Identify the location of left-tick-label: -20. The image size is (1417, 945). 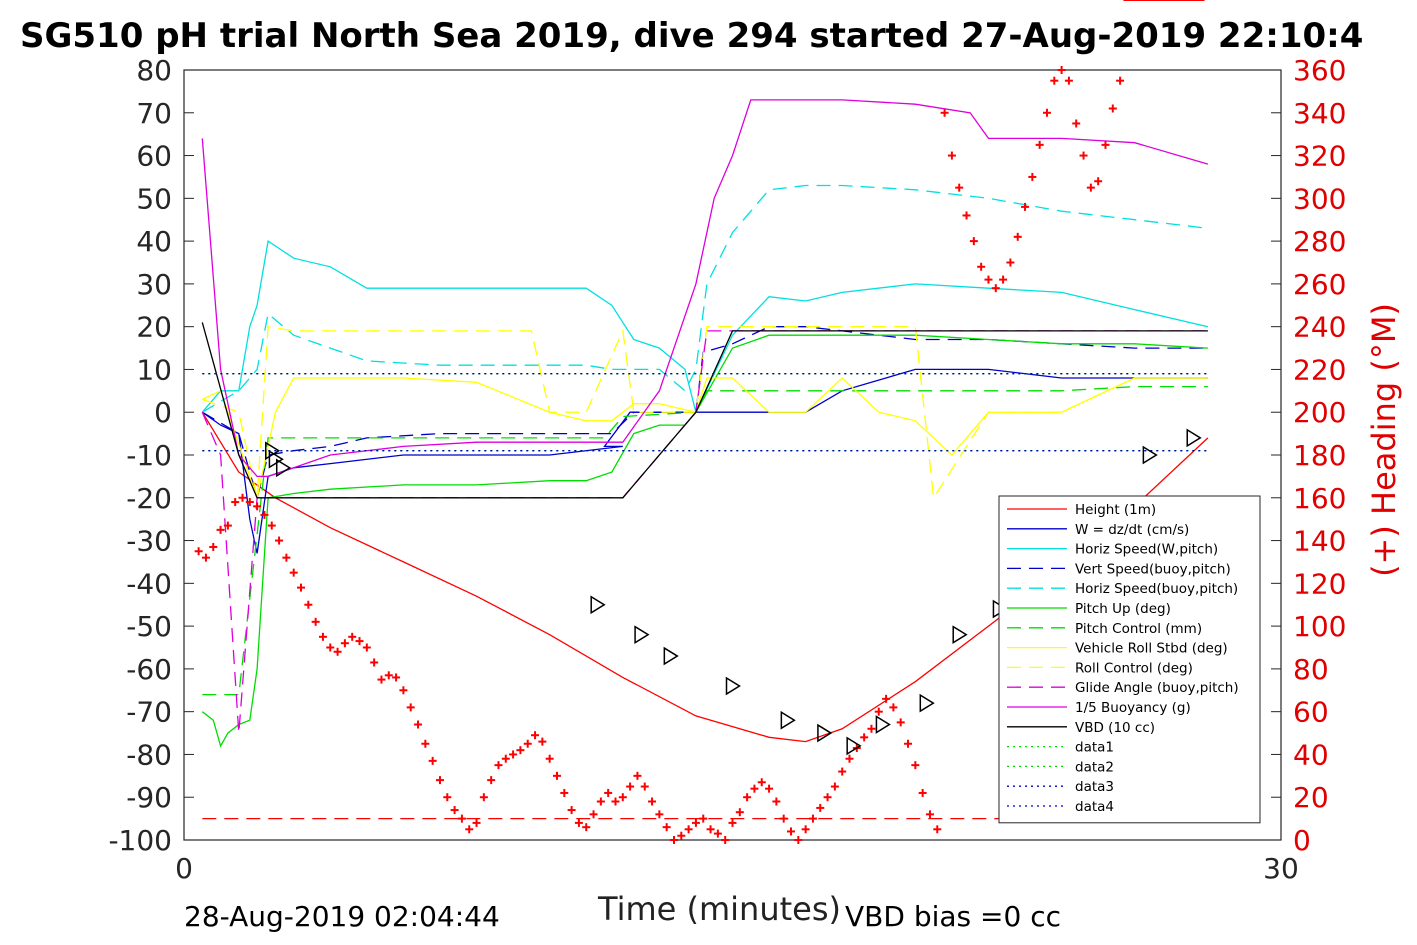
(149, 498).